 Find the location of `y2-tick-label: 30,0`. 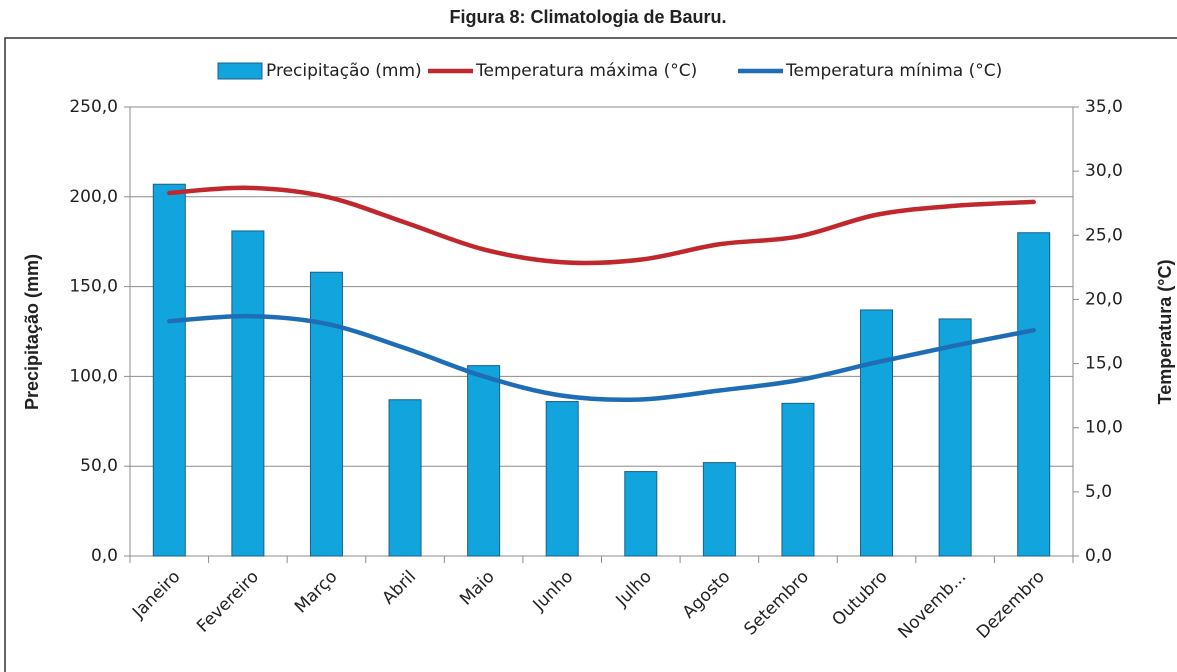

y2-tick-label: 30,0 is located at coordinates (1104, 171).